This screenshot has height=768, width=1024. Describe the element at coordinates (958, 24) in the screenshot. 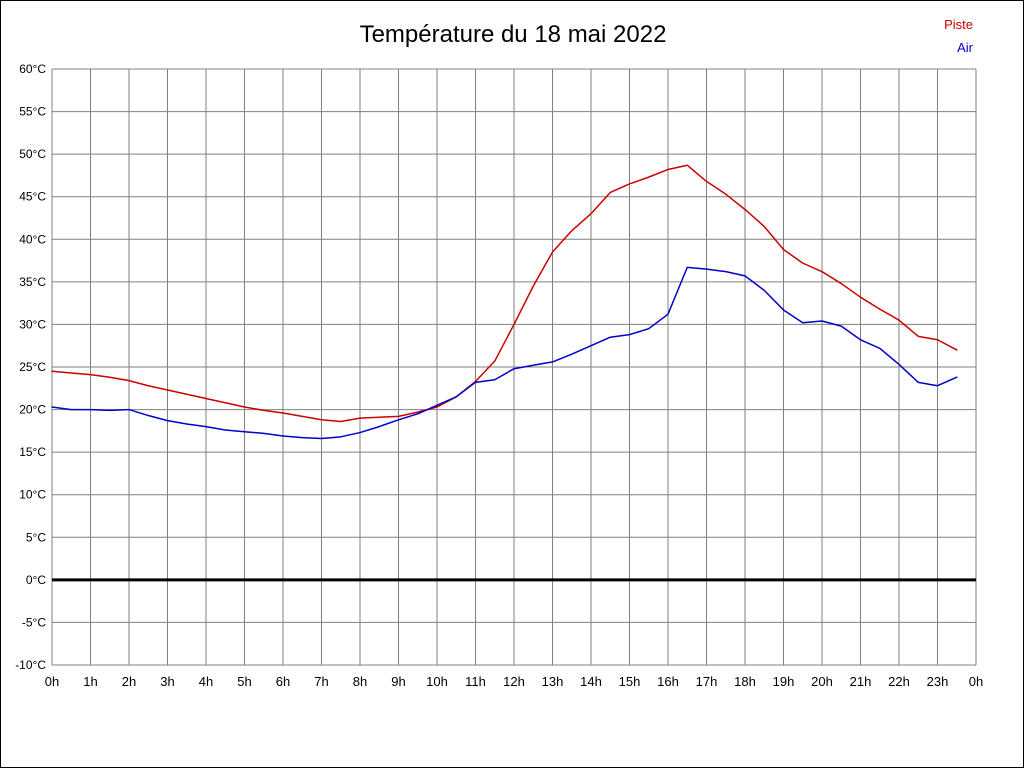

I see `legend-item-piste: Piste` at that location.